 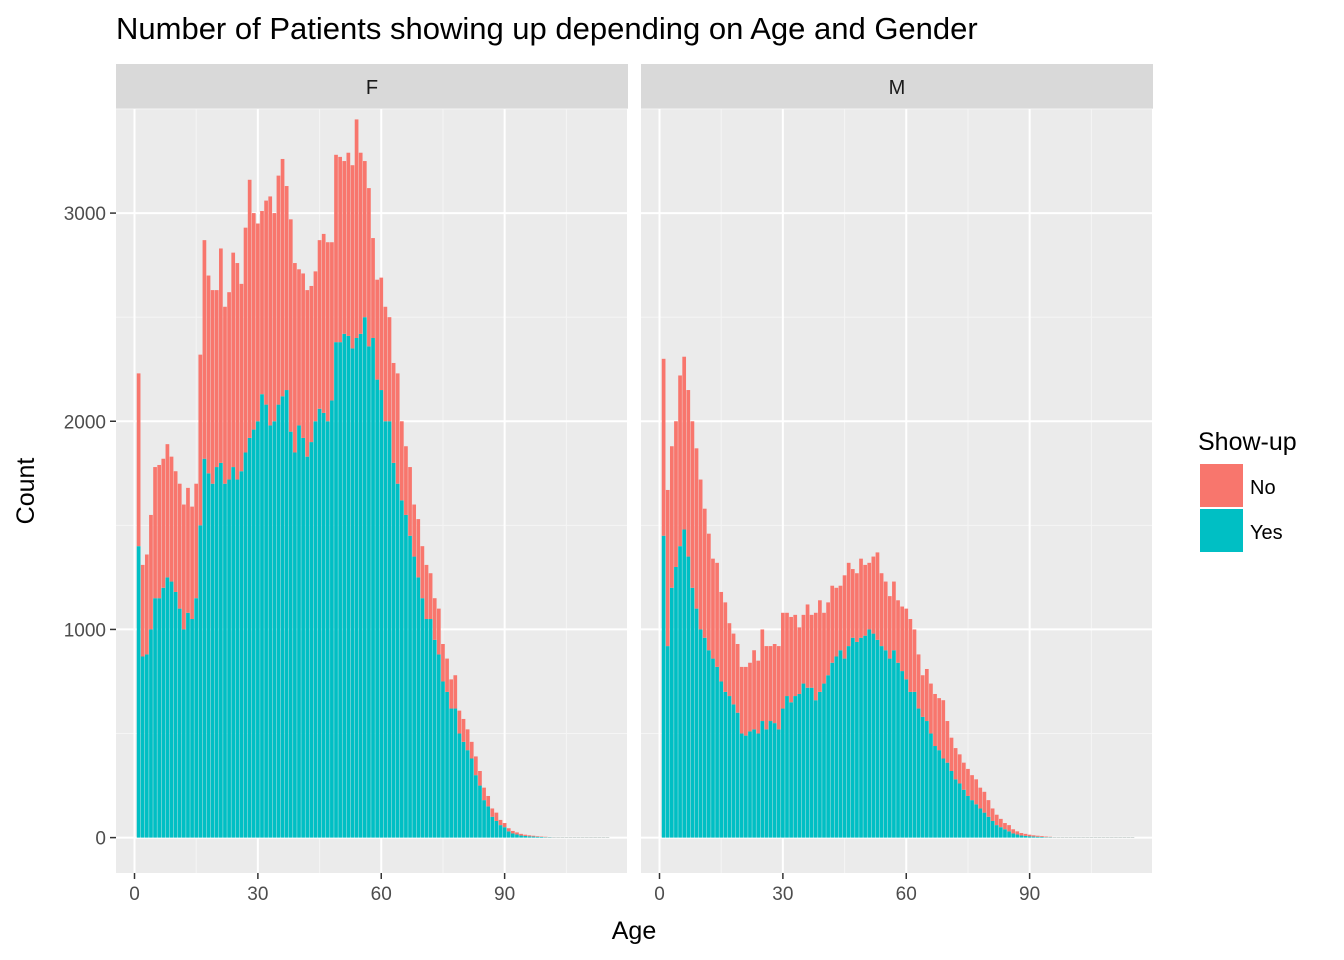 What do you see at coordinates (1029, 894) in the screenshot?
I see `x-tick-label: 90` at bounding box center [1029, 894].